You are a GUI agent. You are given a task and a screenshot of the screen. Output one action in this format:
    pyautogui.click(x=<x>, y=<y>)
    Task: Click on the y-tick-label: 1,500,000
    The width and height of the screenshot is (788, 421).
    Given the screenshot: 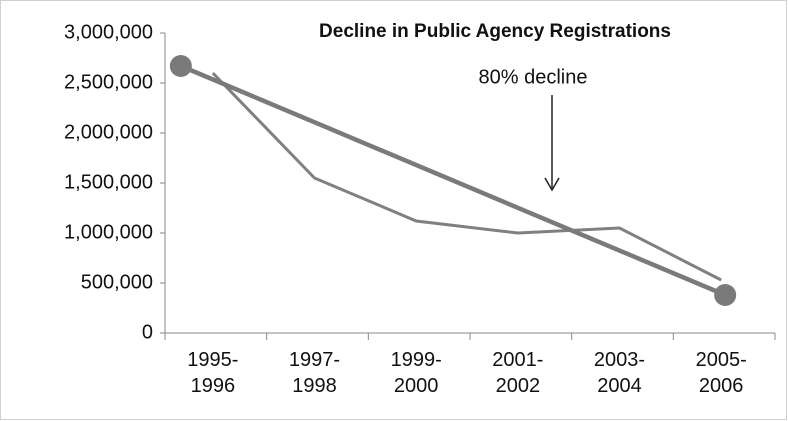 What is the action you would take?
    pyautogui.click(x=108, y=182)
    